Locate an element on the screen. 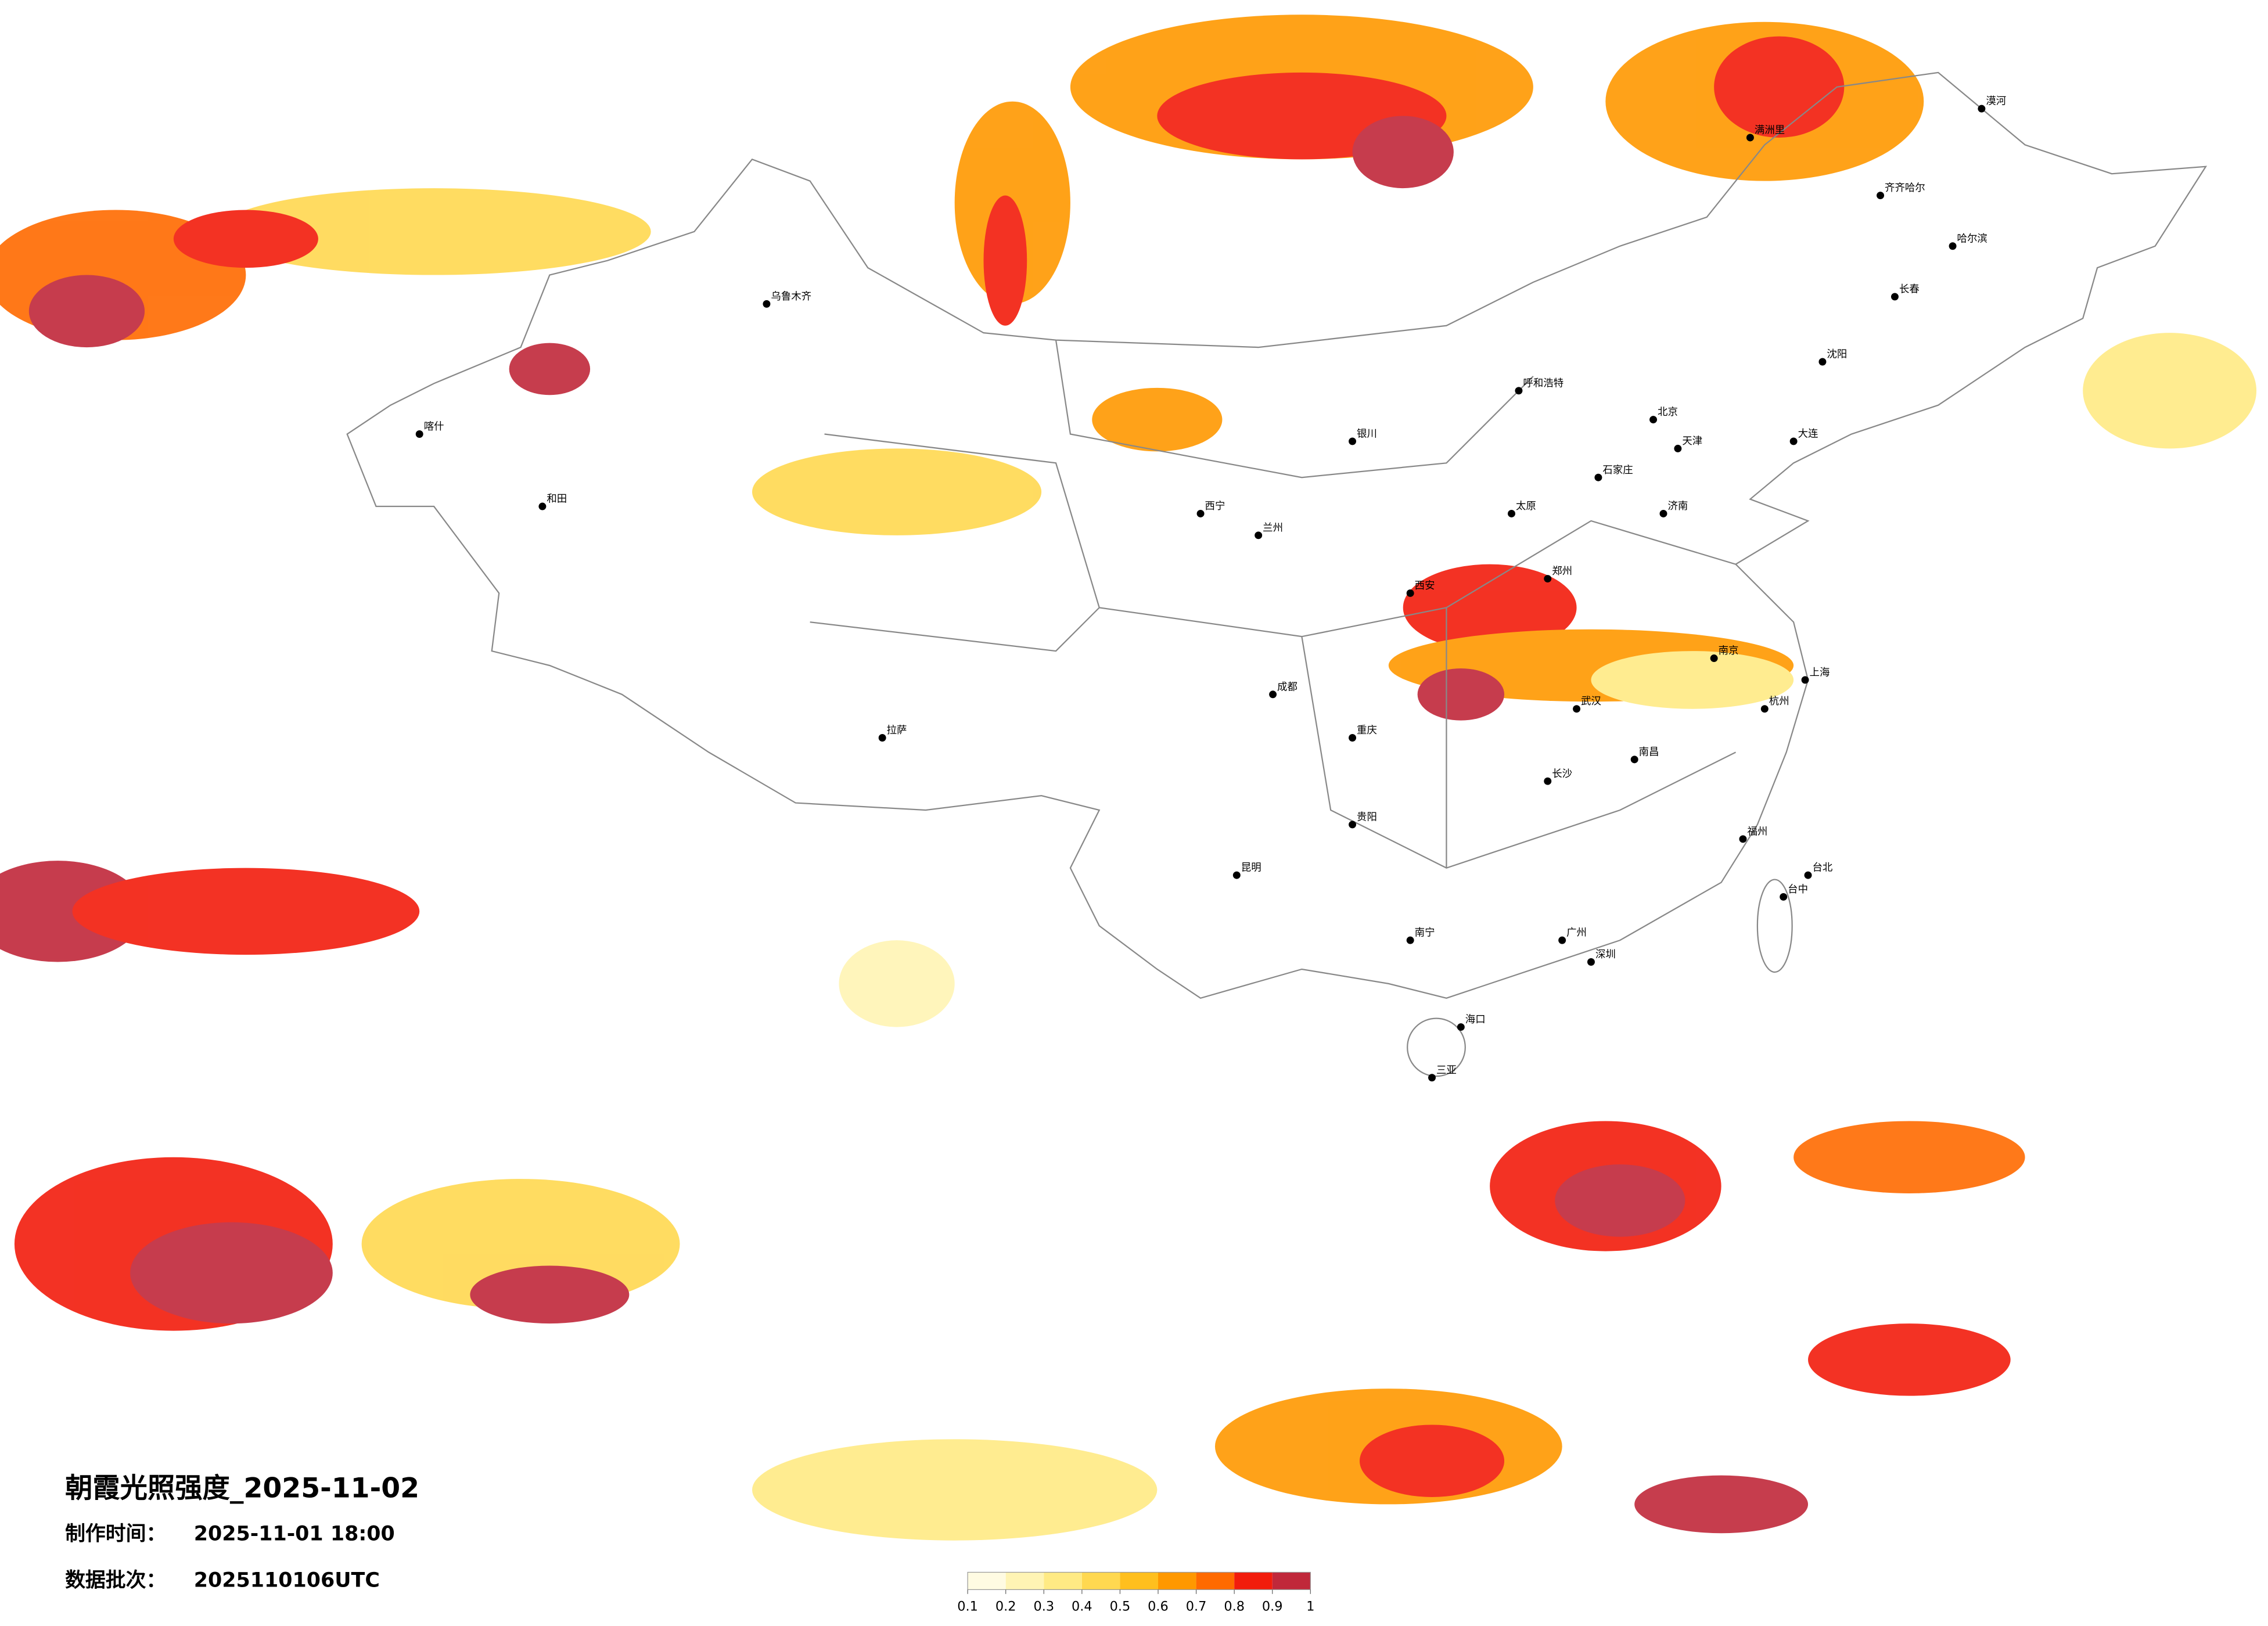  city-label: 满洲里 is located at coordinates (1770, 130).